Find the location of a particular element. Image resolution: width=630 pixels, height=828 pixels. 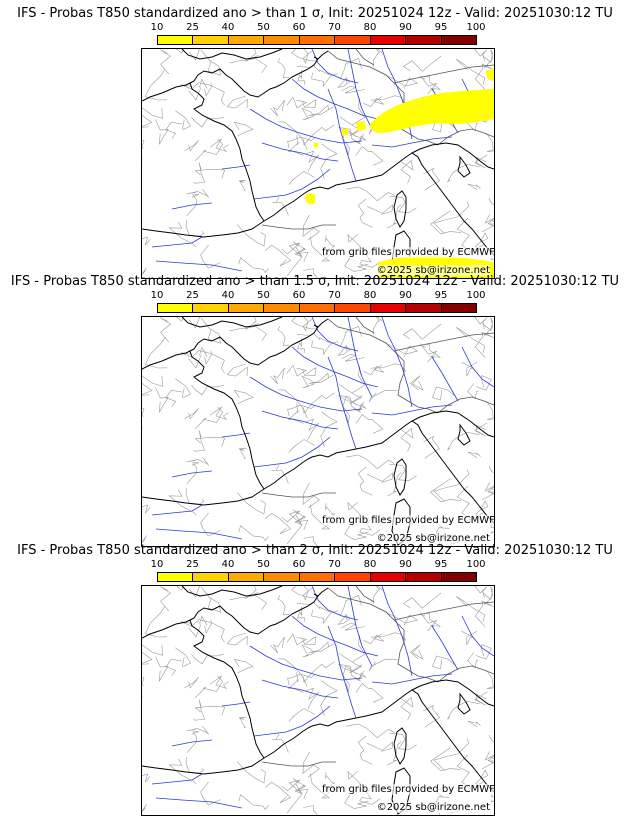

colorbar-tick-label: 60 is located at coordinates (299, 27).